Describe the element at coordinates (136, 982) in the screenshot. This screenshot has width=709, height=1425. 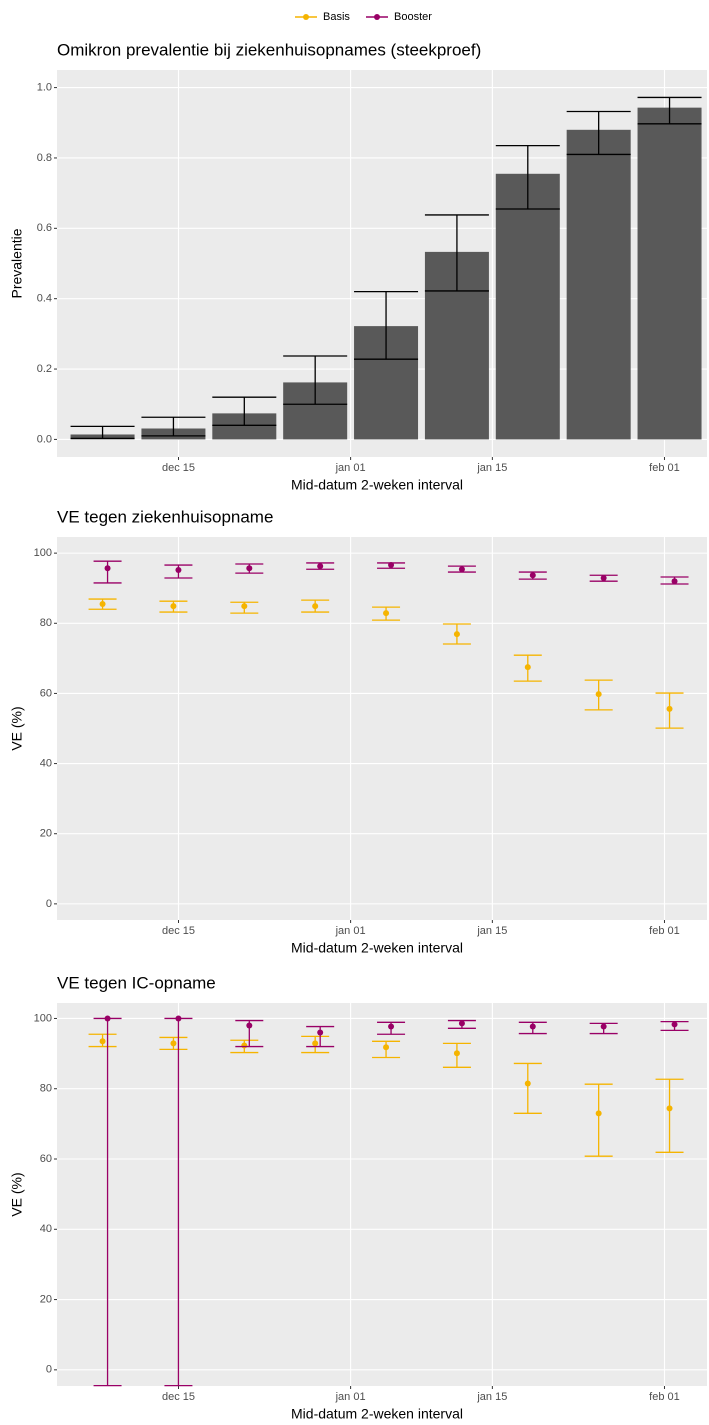
I see `chart-title: VE tegen IC-opname` at that location.